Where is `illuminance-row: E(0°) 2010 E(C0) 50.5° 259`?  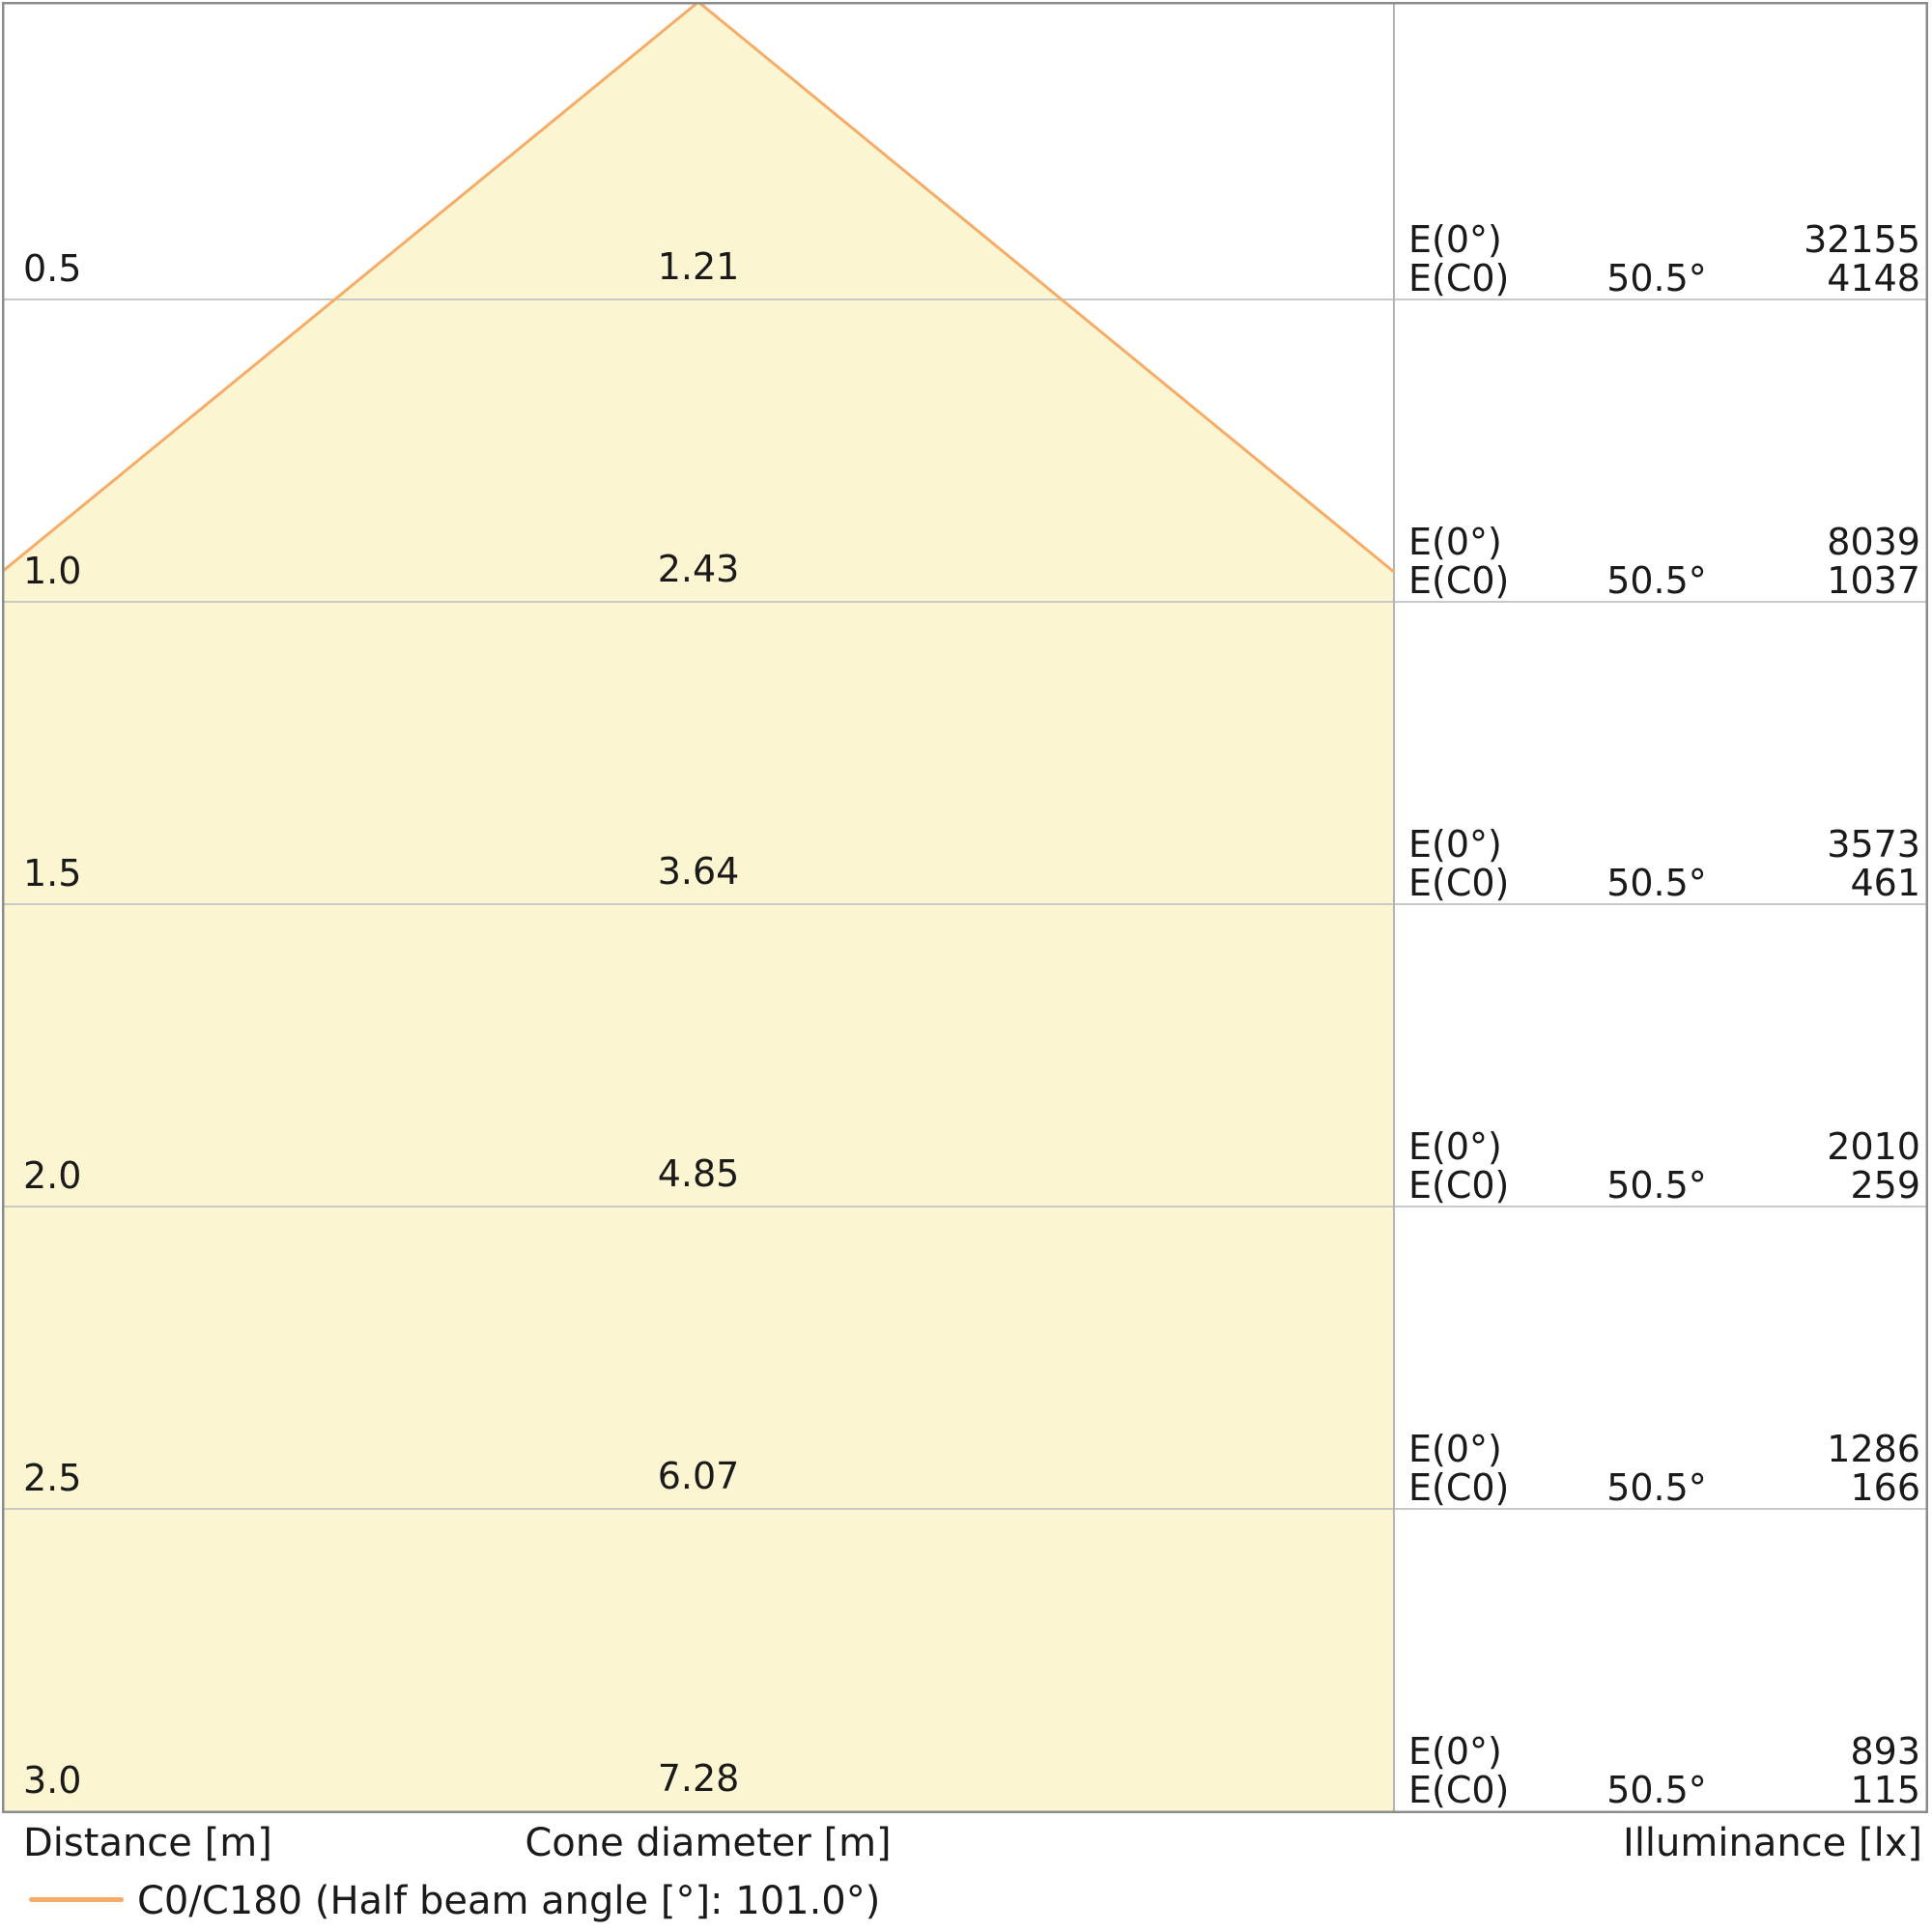 illuminance-row: E(0°) 2010 E(C0) 50.5° 259 is located at coordinates (1664, 1166).